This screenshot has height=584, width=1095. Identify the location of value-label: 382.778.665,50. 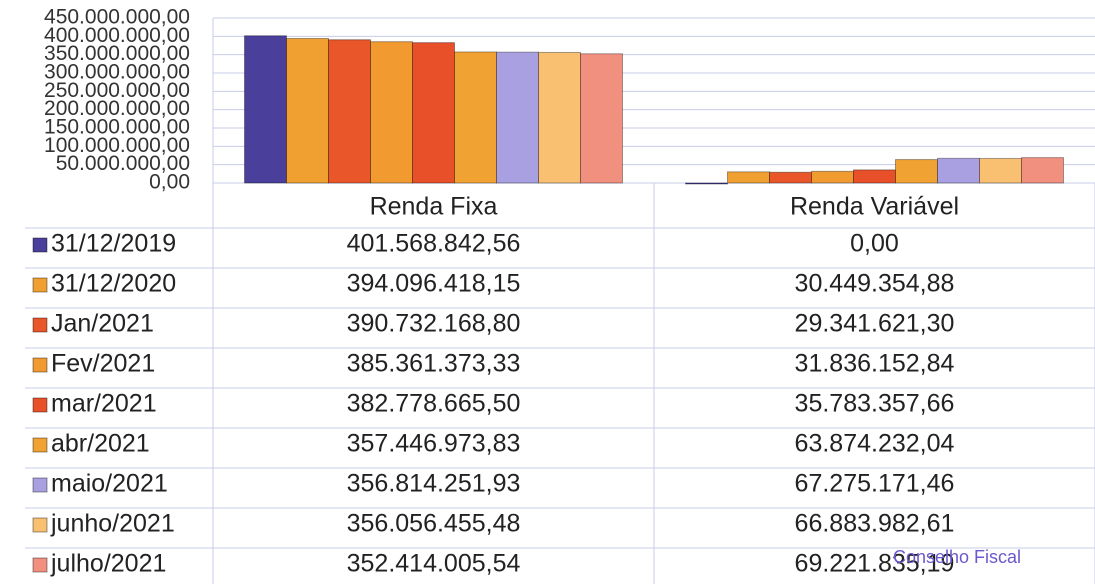
(434, 404).